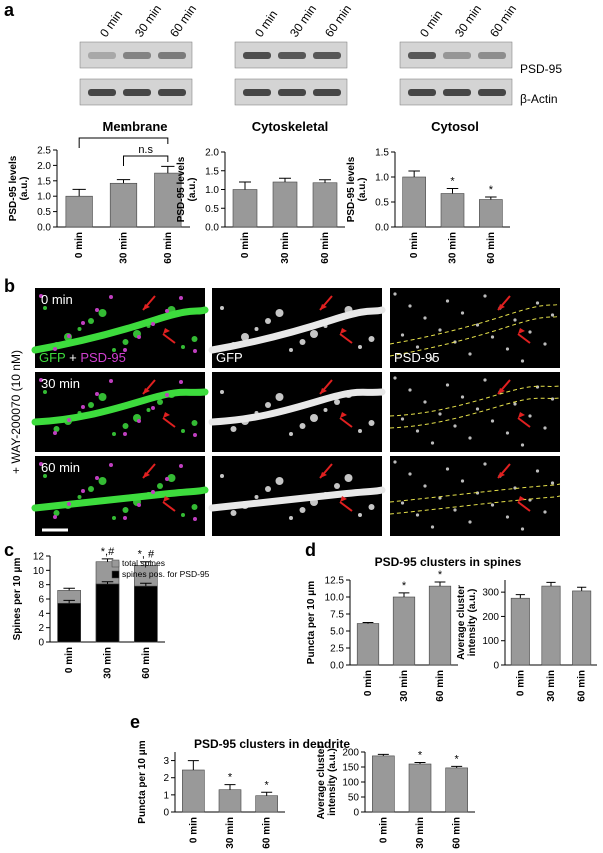 The height and width of the screenshot is (853, 603). Describe the element at coordinates (39, 557) in the screenshot. I see `y-tick-label: 12` at that location.